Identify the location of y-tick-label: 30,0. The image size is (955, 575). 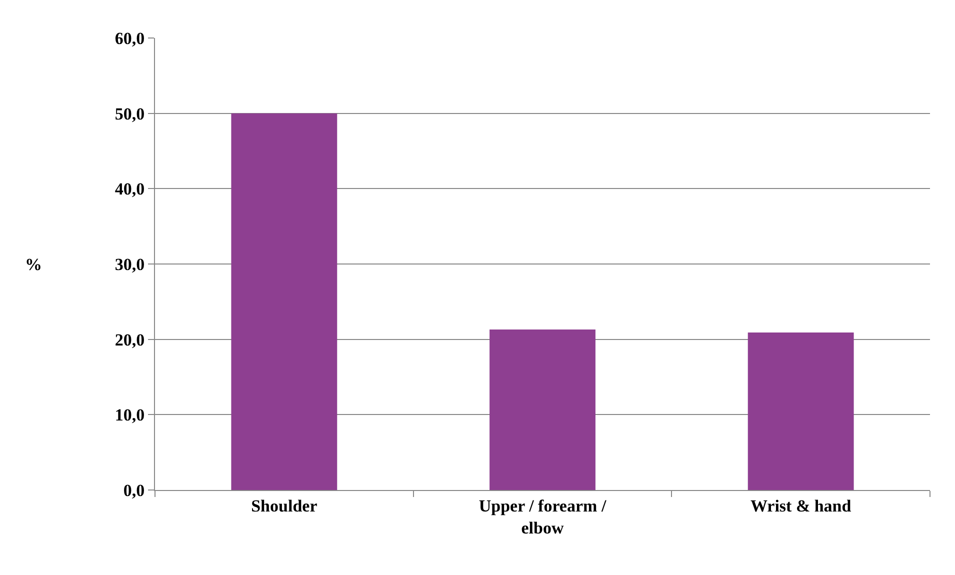
(129, 264).